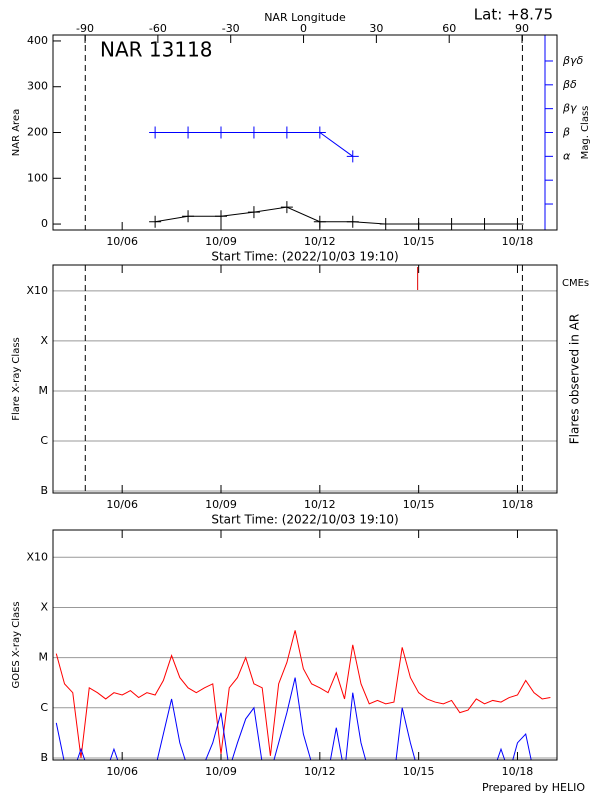 This screenshot has height=800, width=600. What do you see at coordinates (85, 28) in the screenshot?
I see `x2-tick-label: -90` at bounding box center [85, 28].